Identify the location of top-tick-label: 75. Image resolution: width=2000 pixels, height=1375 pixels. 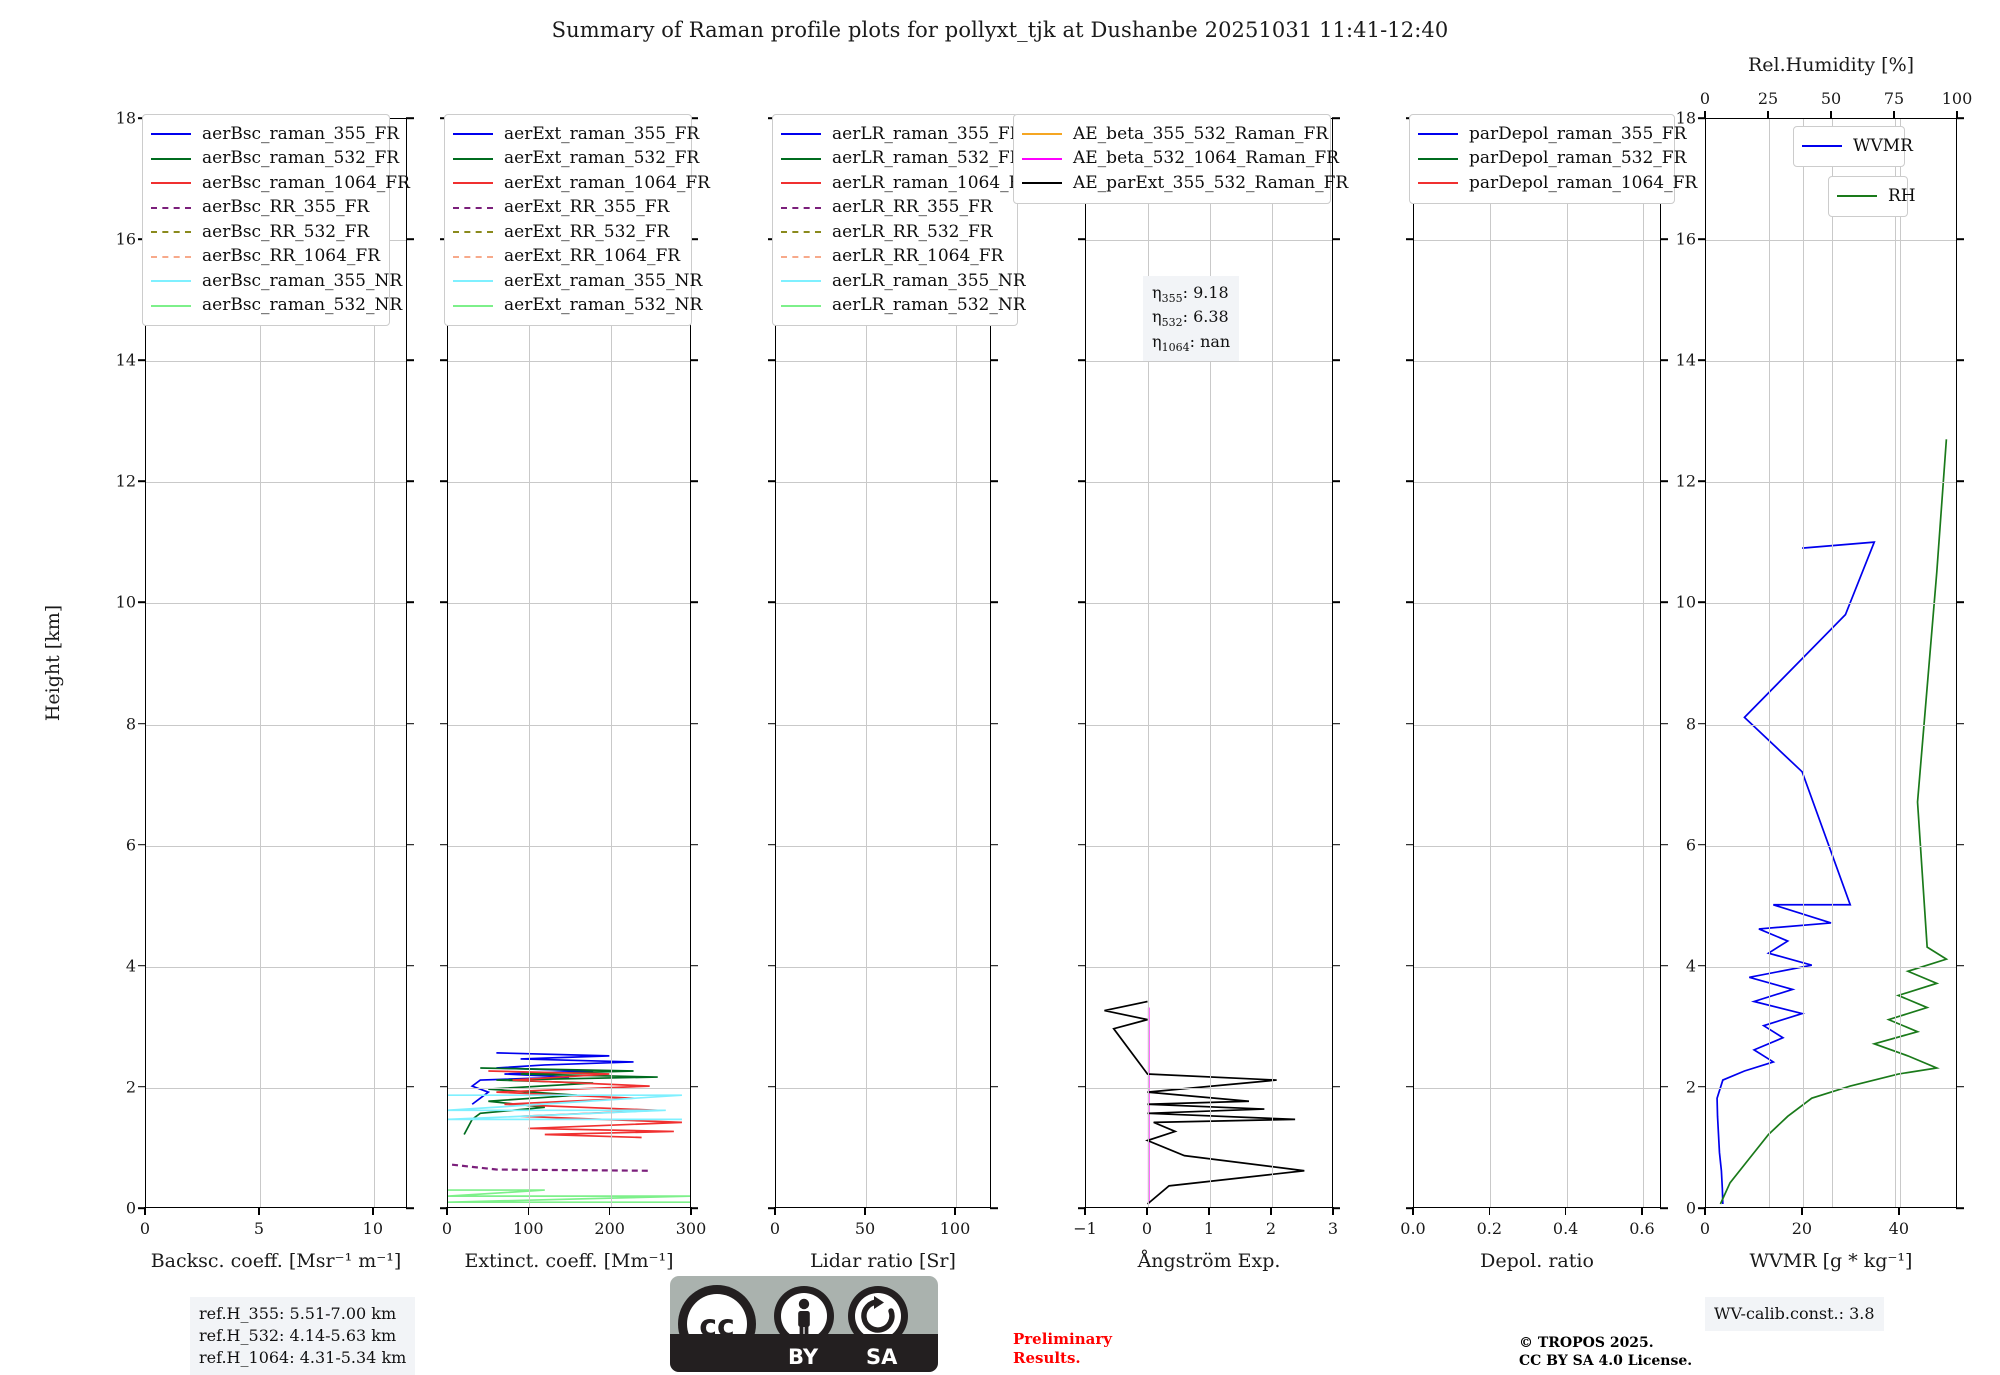
(1894, 98).